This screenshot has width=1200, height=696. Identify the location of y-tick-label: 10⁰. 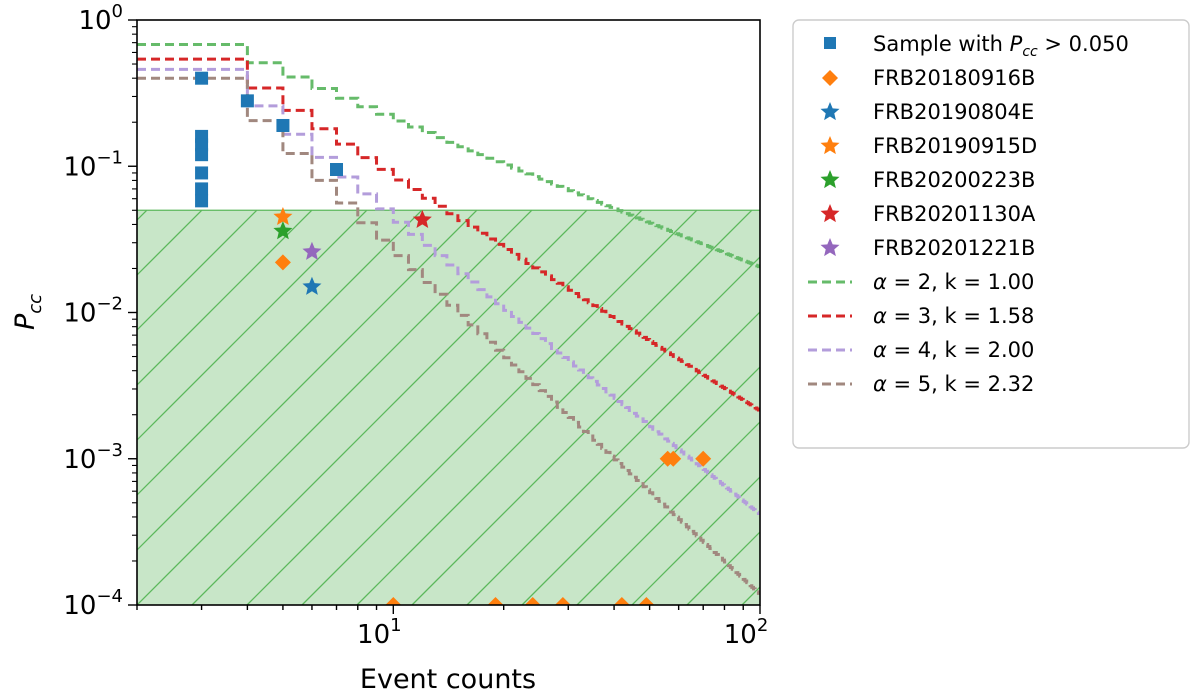
(100, 18).